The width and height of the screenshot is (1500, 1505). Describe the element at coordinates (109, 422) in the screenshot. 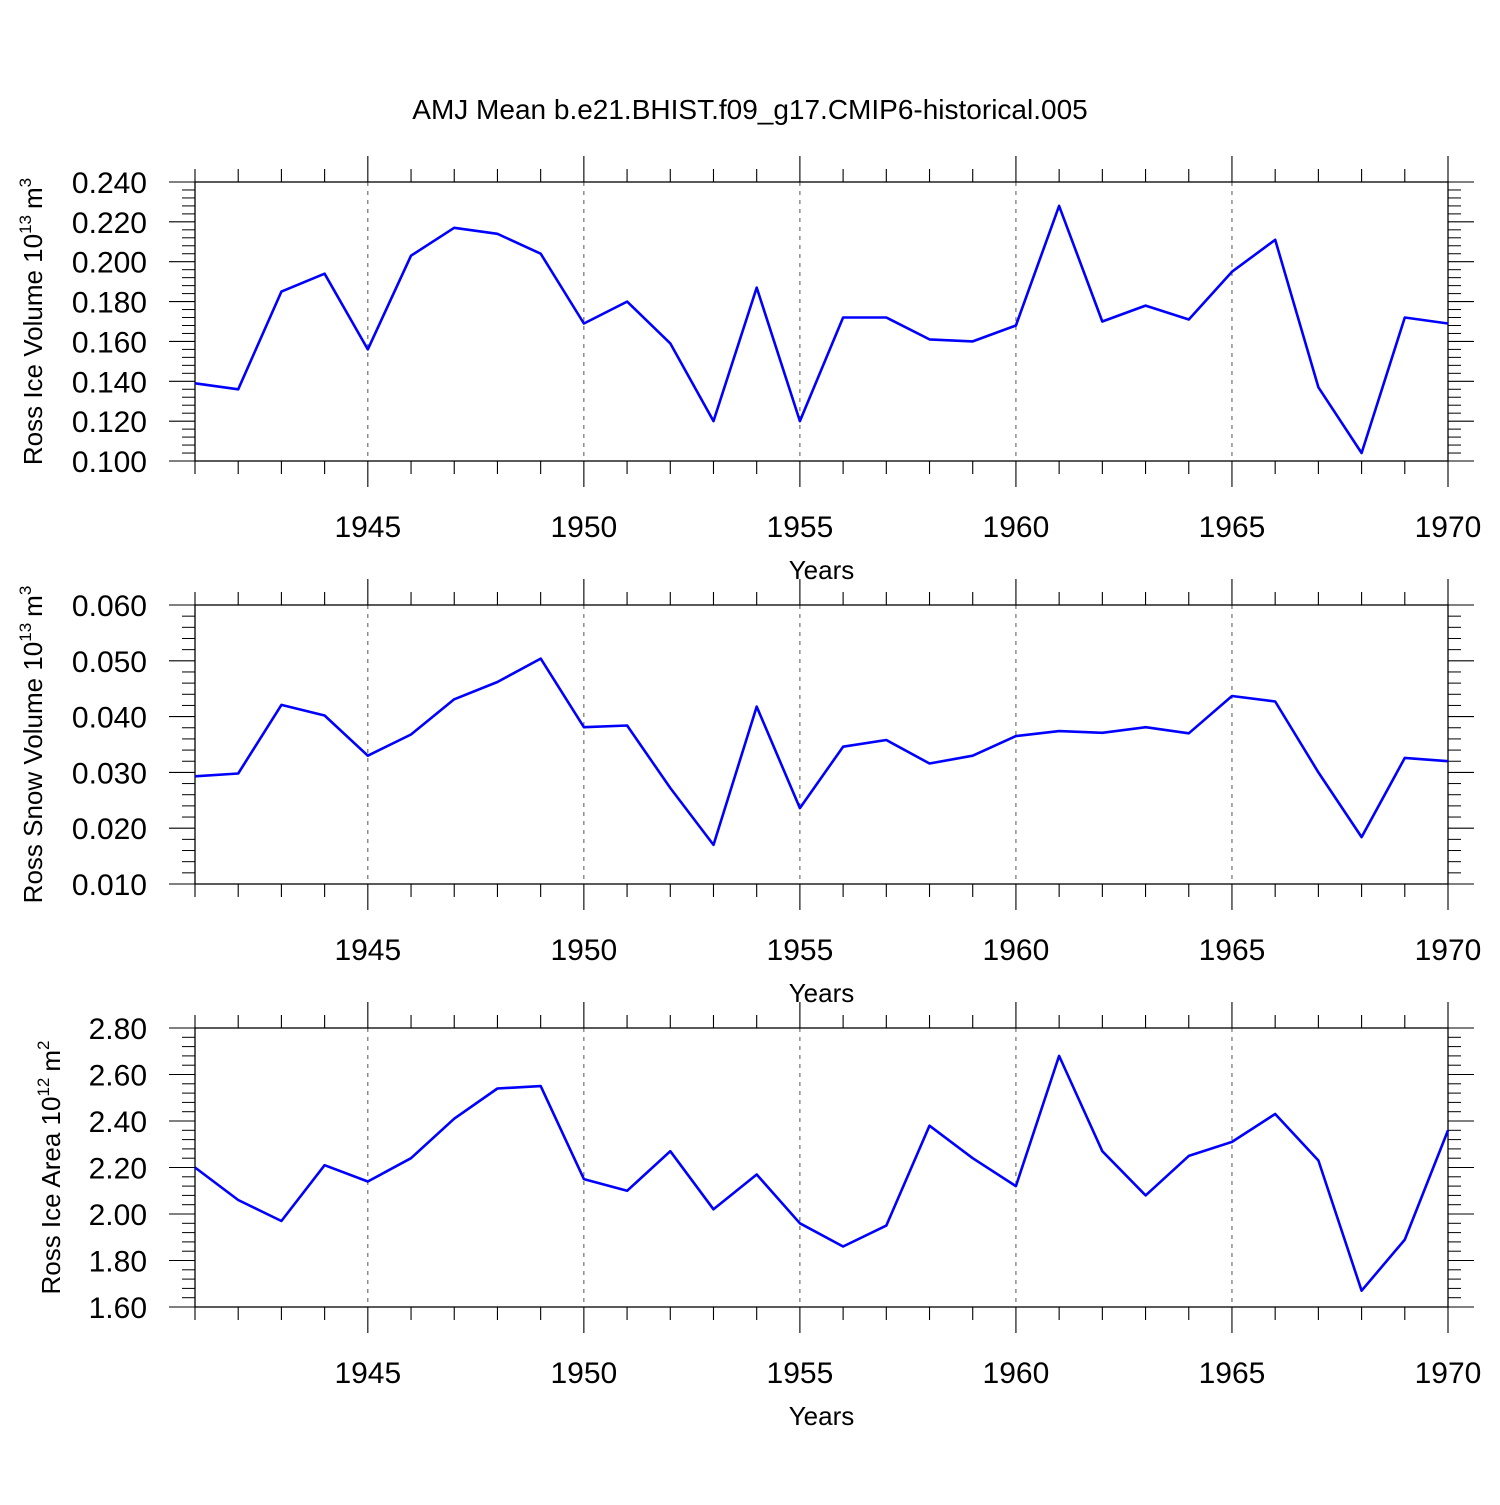

I see `y-tick-label: 0.120` at that location.